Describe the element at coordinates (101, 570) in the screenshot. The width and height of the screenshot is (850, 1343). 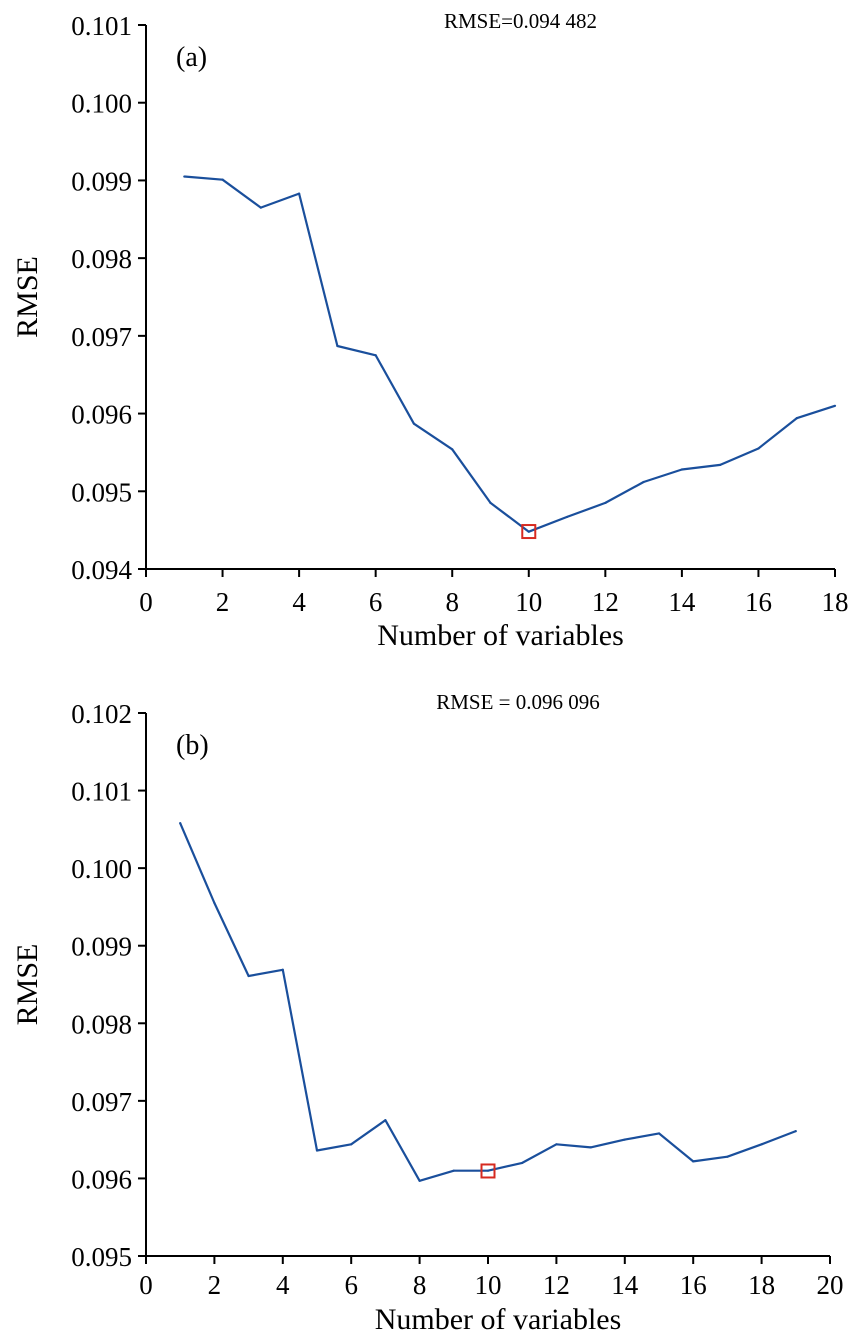
I see `y-tick-label: 0.094` at that location.